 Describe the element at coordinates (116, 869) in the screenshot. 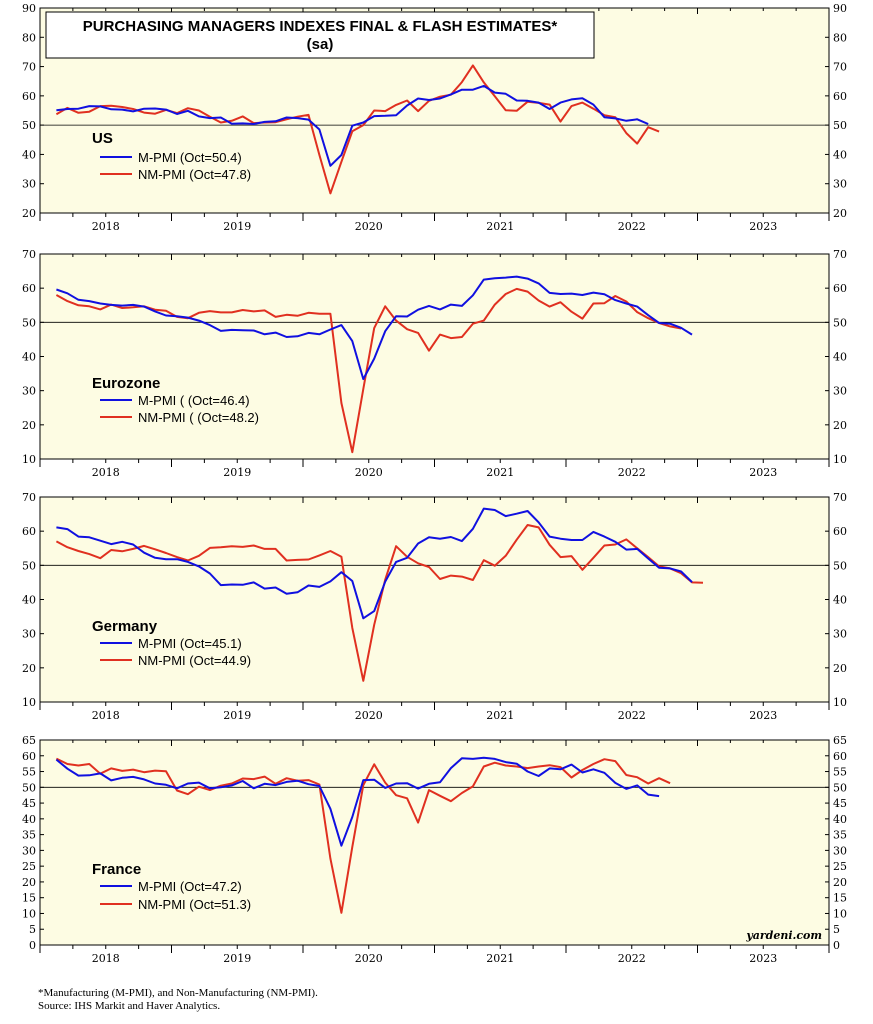

I see `panel-france-title: France` at that location.